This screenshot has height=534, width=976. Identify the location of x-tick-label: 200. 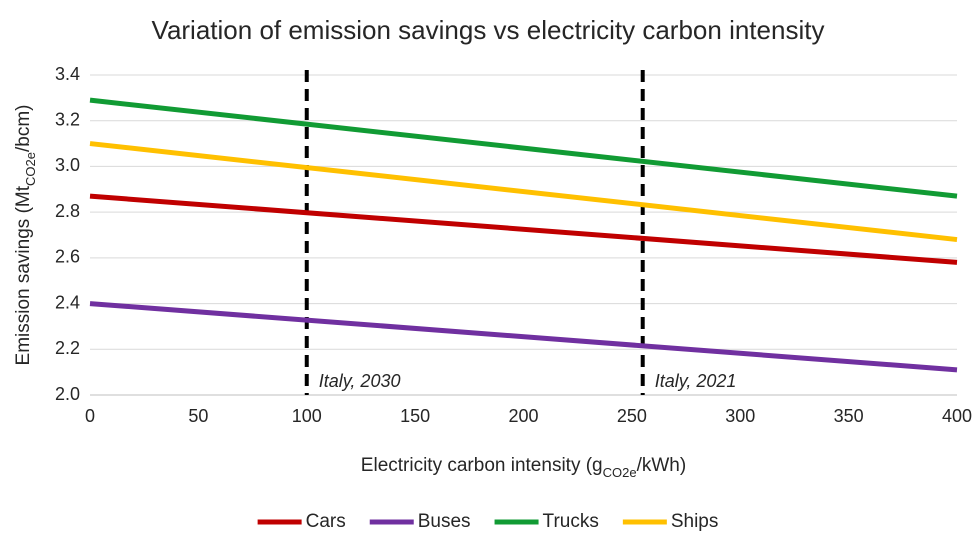
(523, 416).